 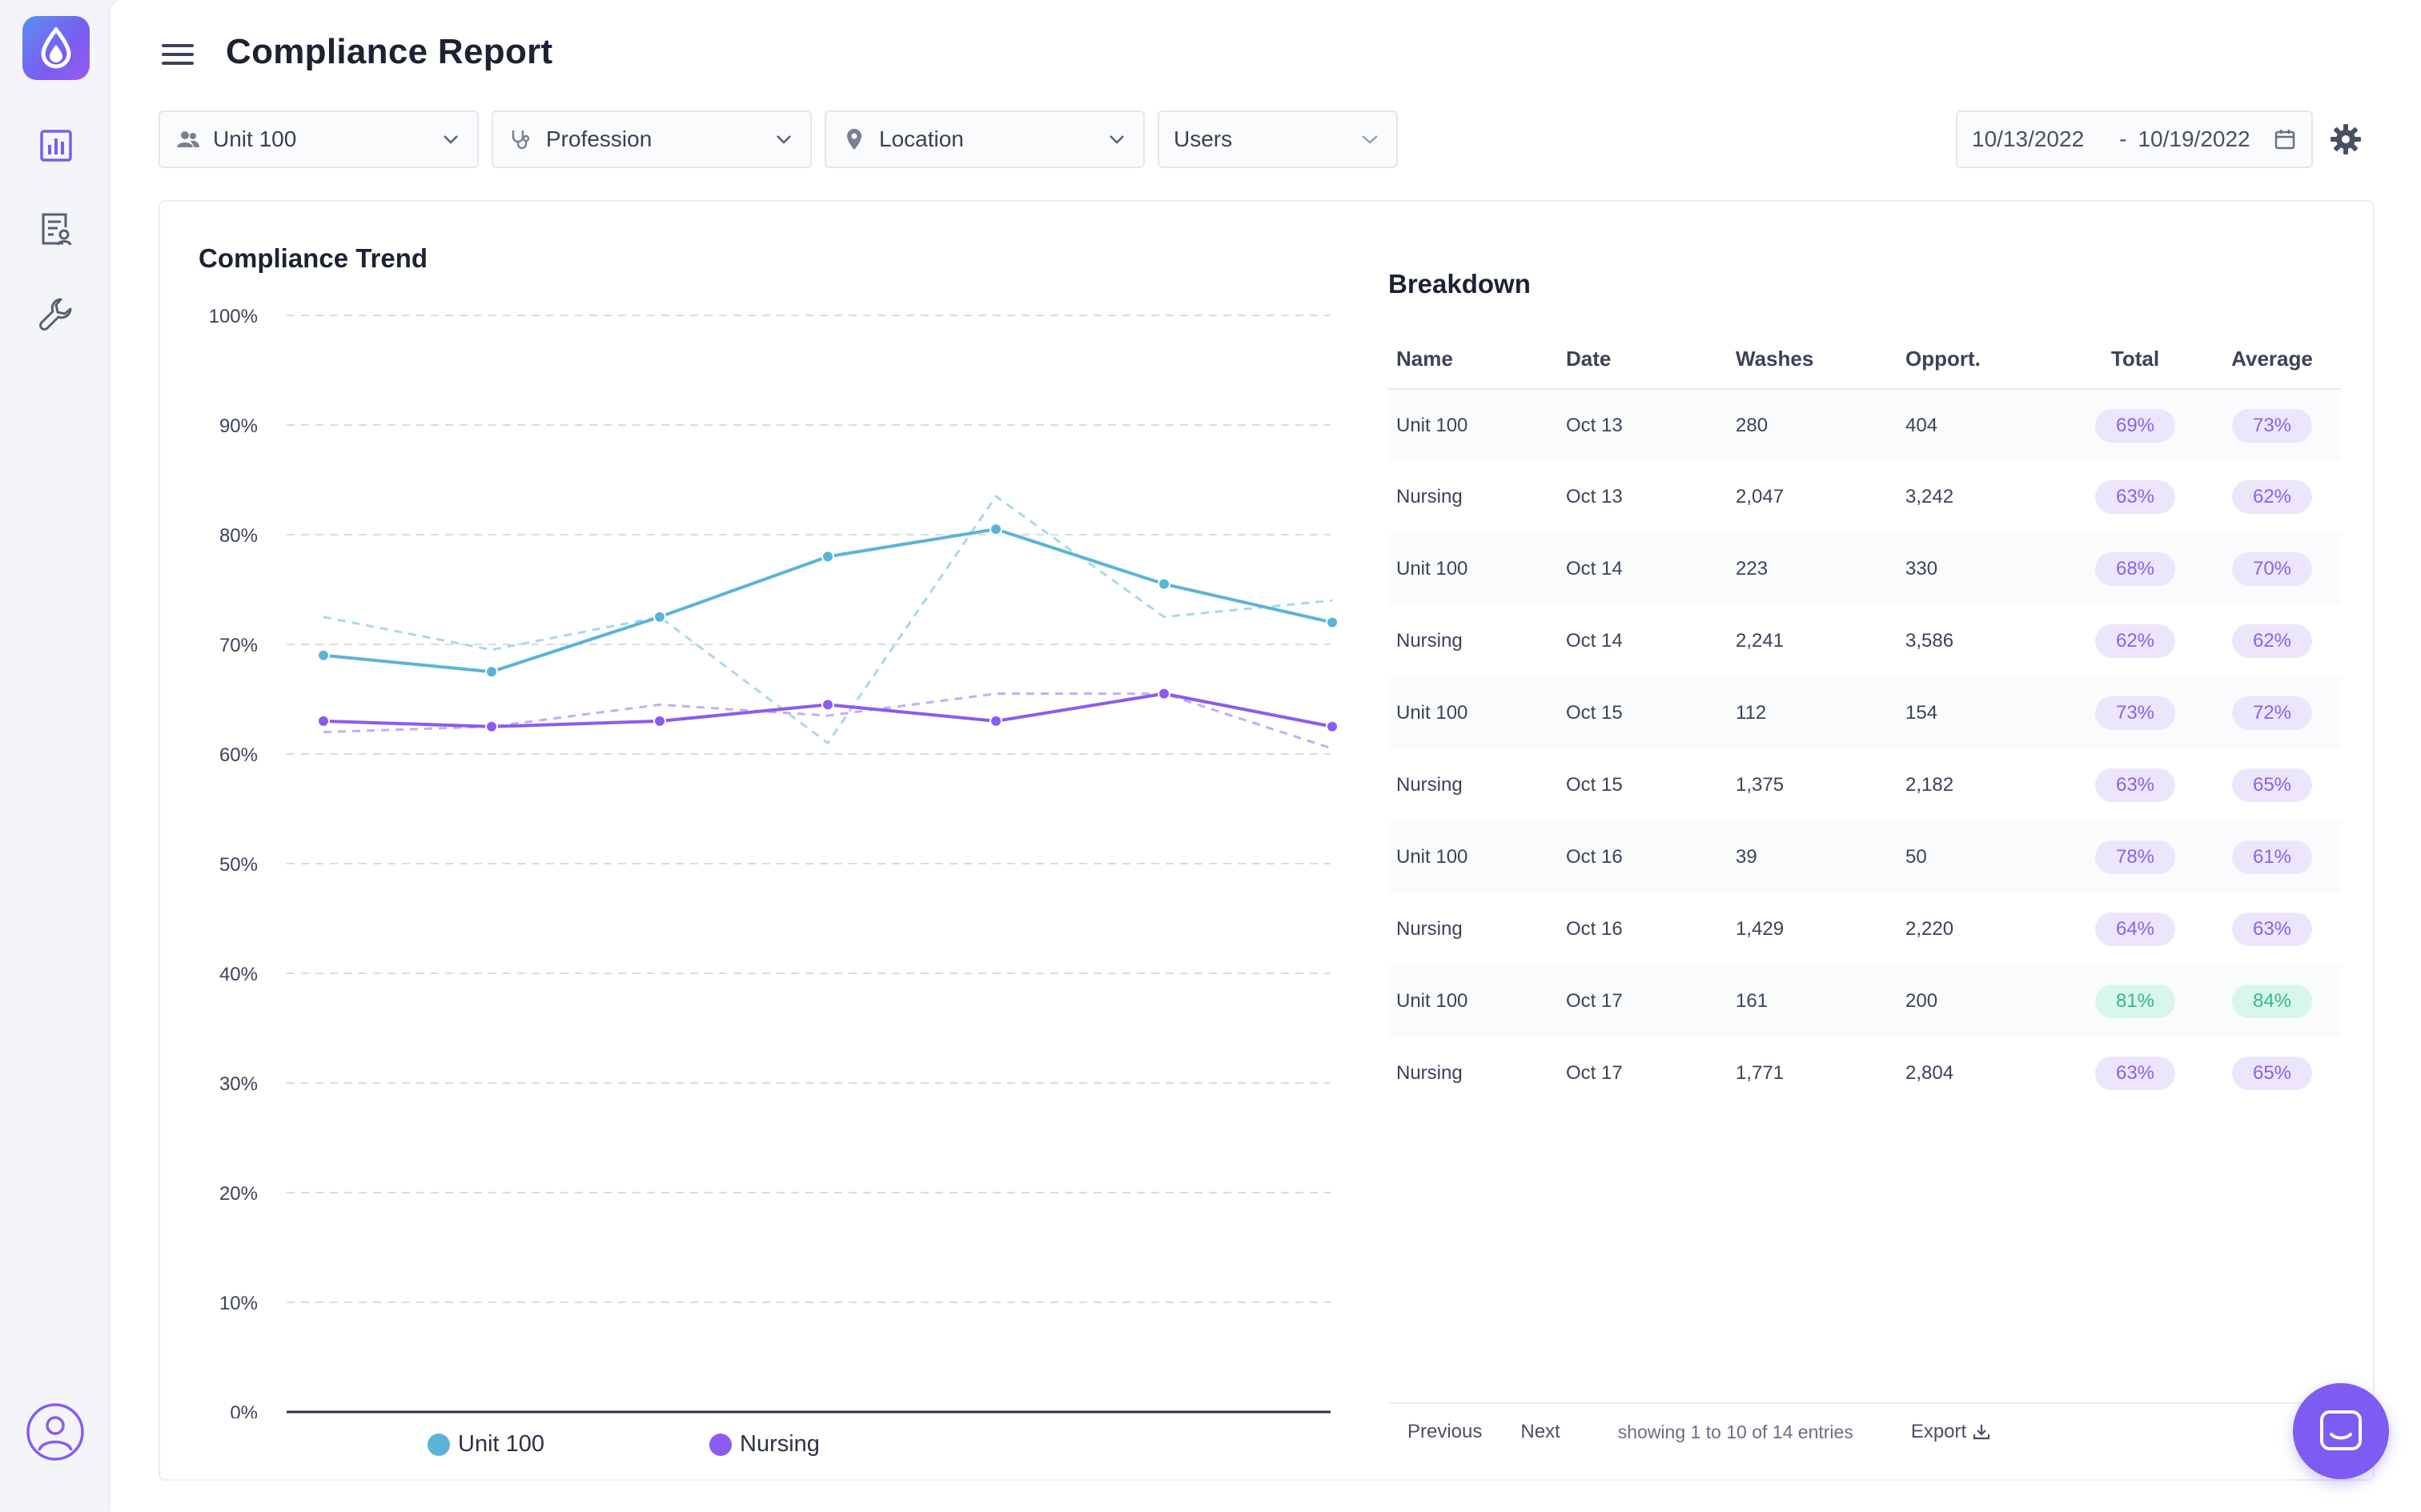 I want to click on nav-item-reports, so click(x=56, y=229).